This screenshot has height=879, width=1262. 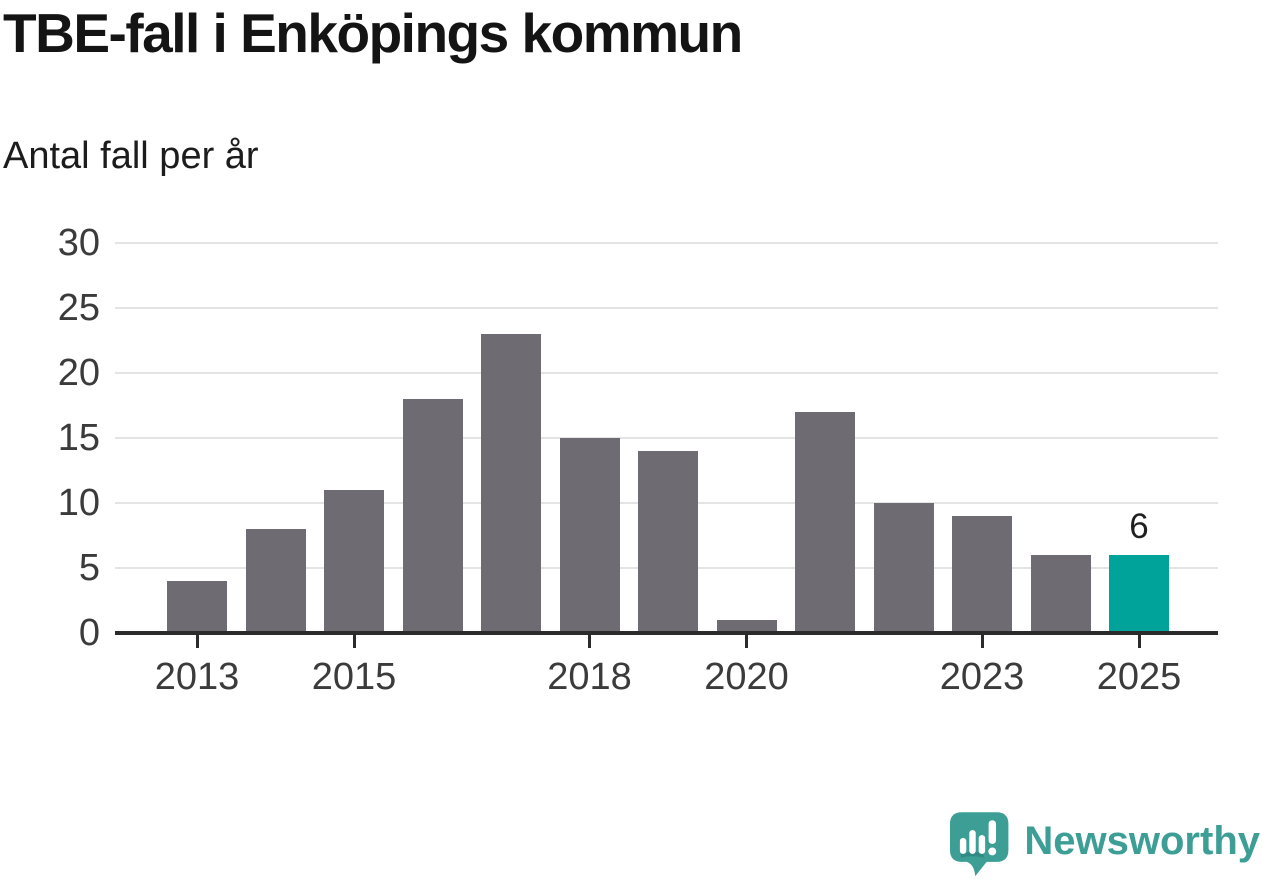 What do you see at coordinates (903, 568) in the screenshot?
I see `bar-2022` at bounding box center [903, 568].